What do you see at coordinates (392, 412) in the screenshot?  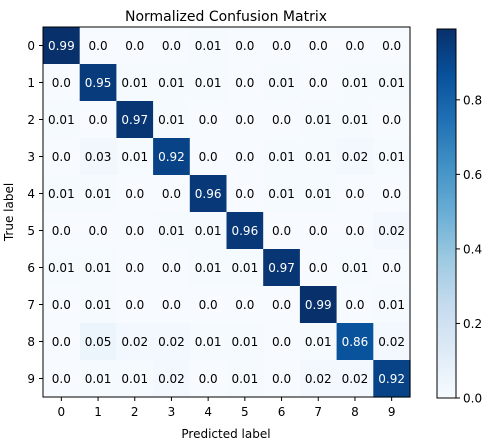 I see `x-tick-label: 9` at bounding box center [392, 412].